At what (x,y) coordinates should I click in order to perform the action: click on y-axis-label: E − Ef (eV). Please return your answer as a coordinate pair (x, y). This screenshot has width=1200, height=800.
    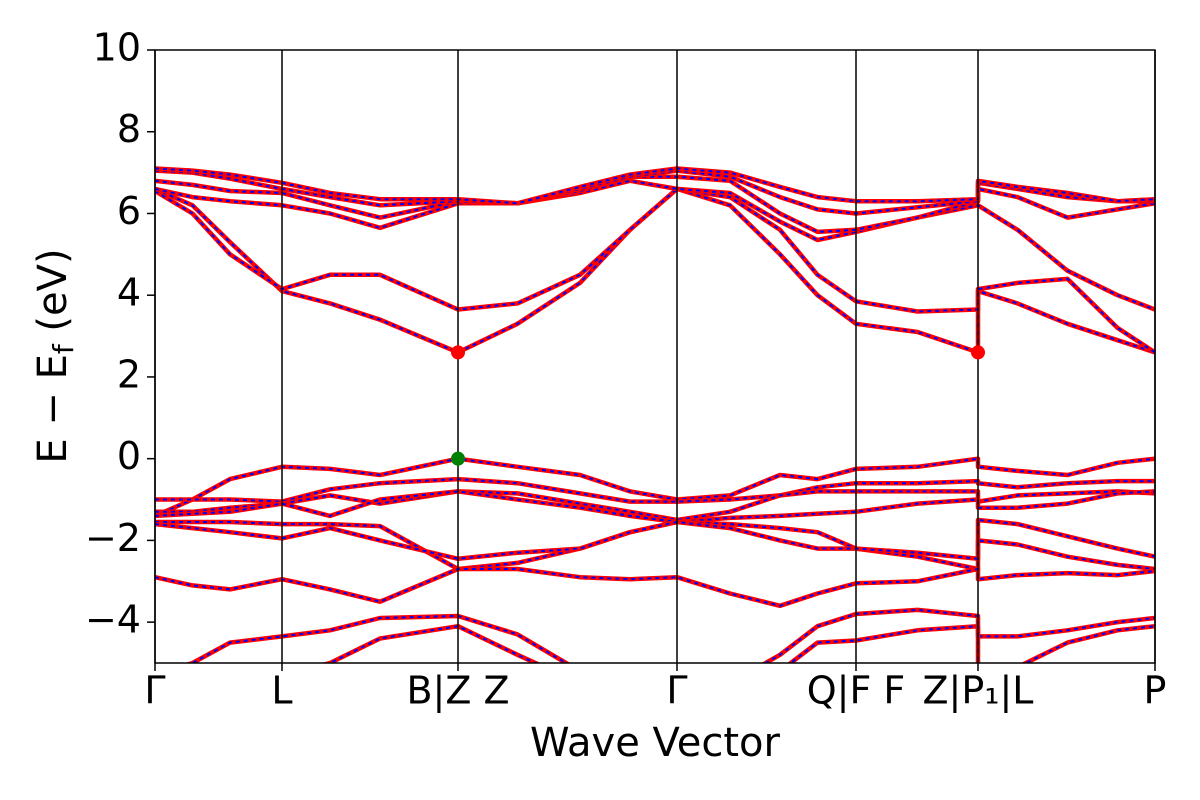
    Looking at the image, I should click on (55, 355).